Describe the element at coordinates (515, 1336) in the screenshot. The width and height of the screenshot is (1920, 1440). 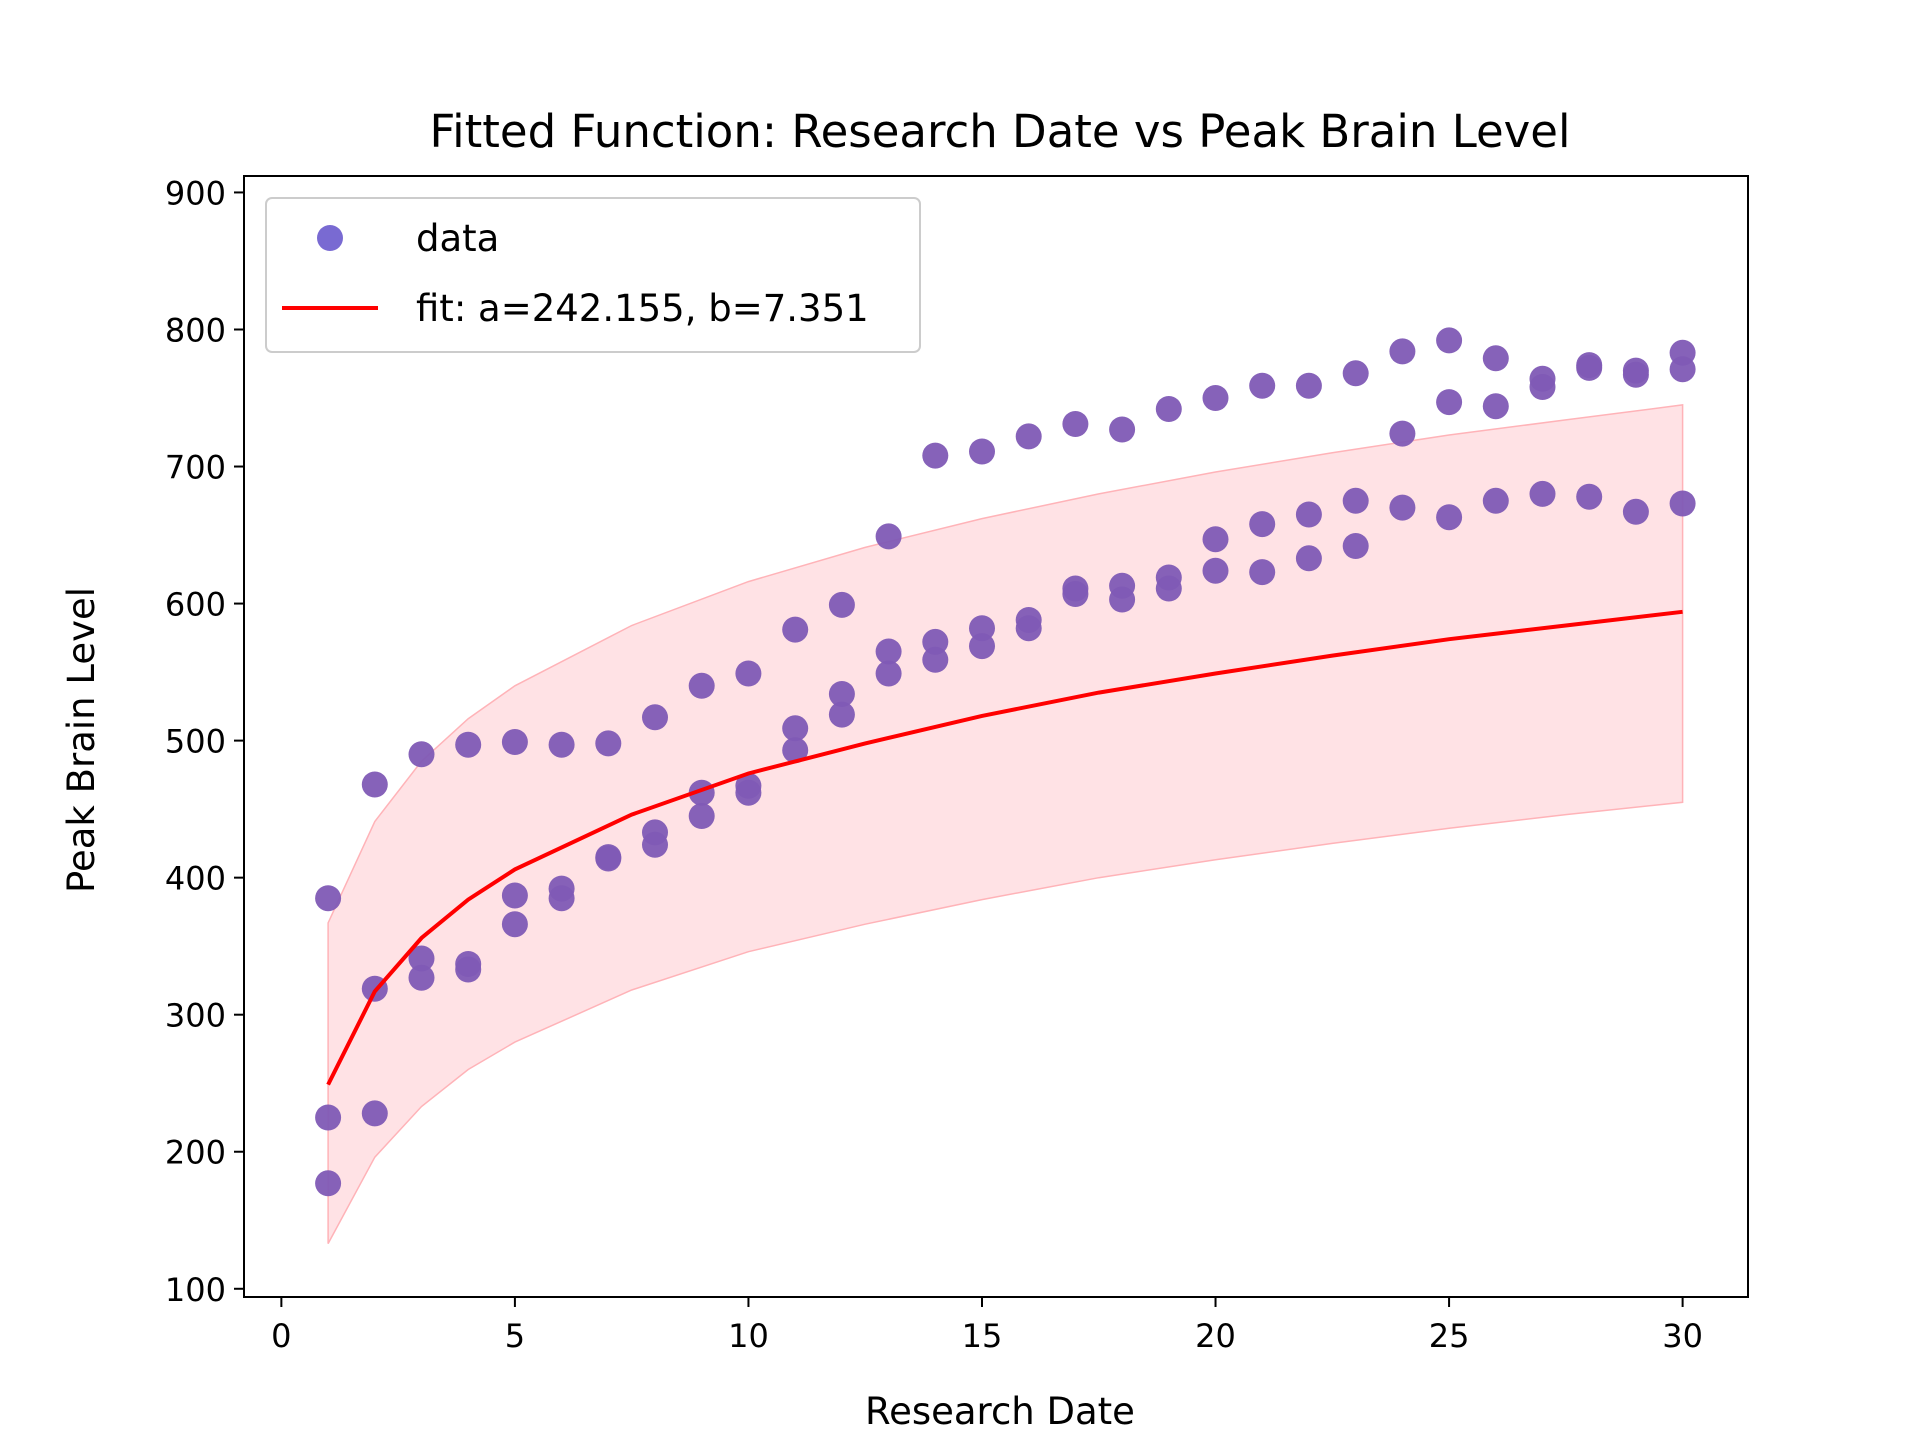
I see `x-tick-label: 5` at that location.